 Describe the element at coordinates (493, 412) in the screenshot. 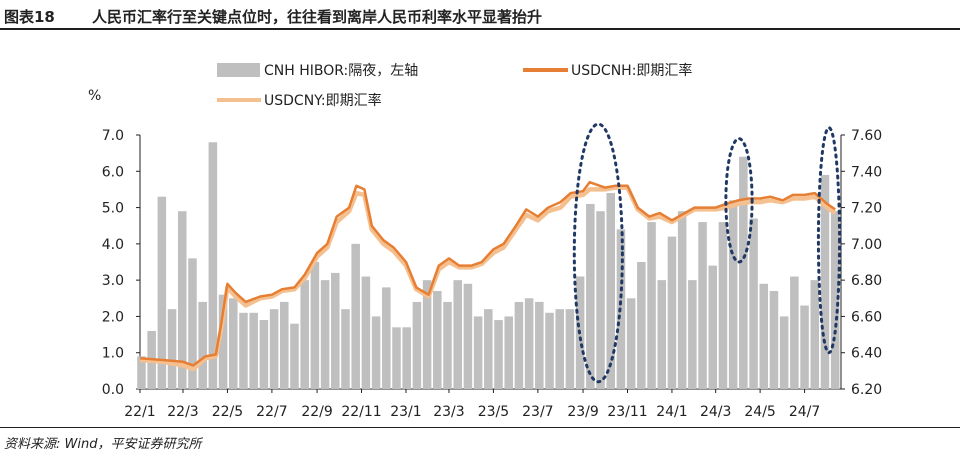

I see `x-tick-label: 23/5` at that location.